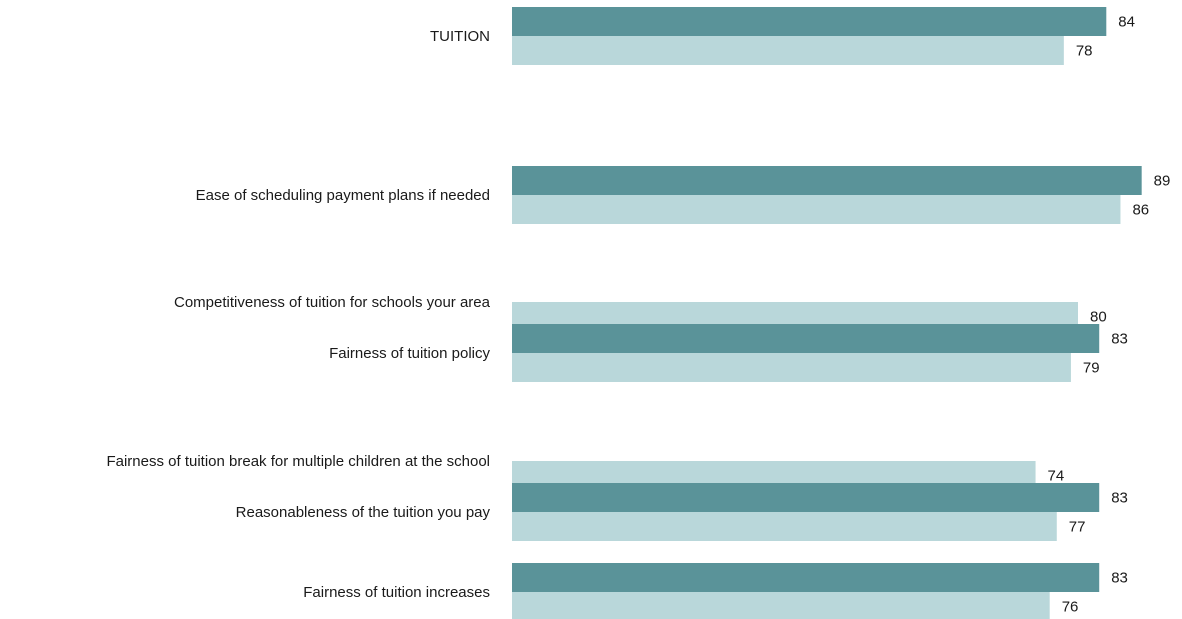 The height and width of the screenshot is (619, 1182). Describe the element at coordinates (1056, 476) in the screenshot. I see `value-label: 74` at that location.